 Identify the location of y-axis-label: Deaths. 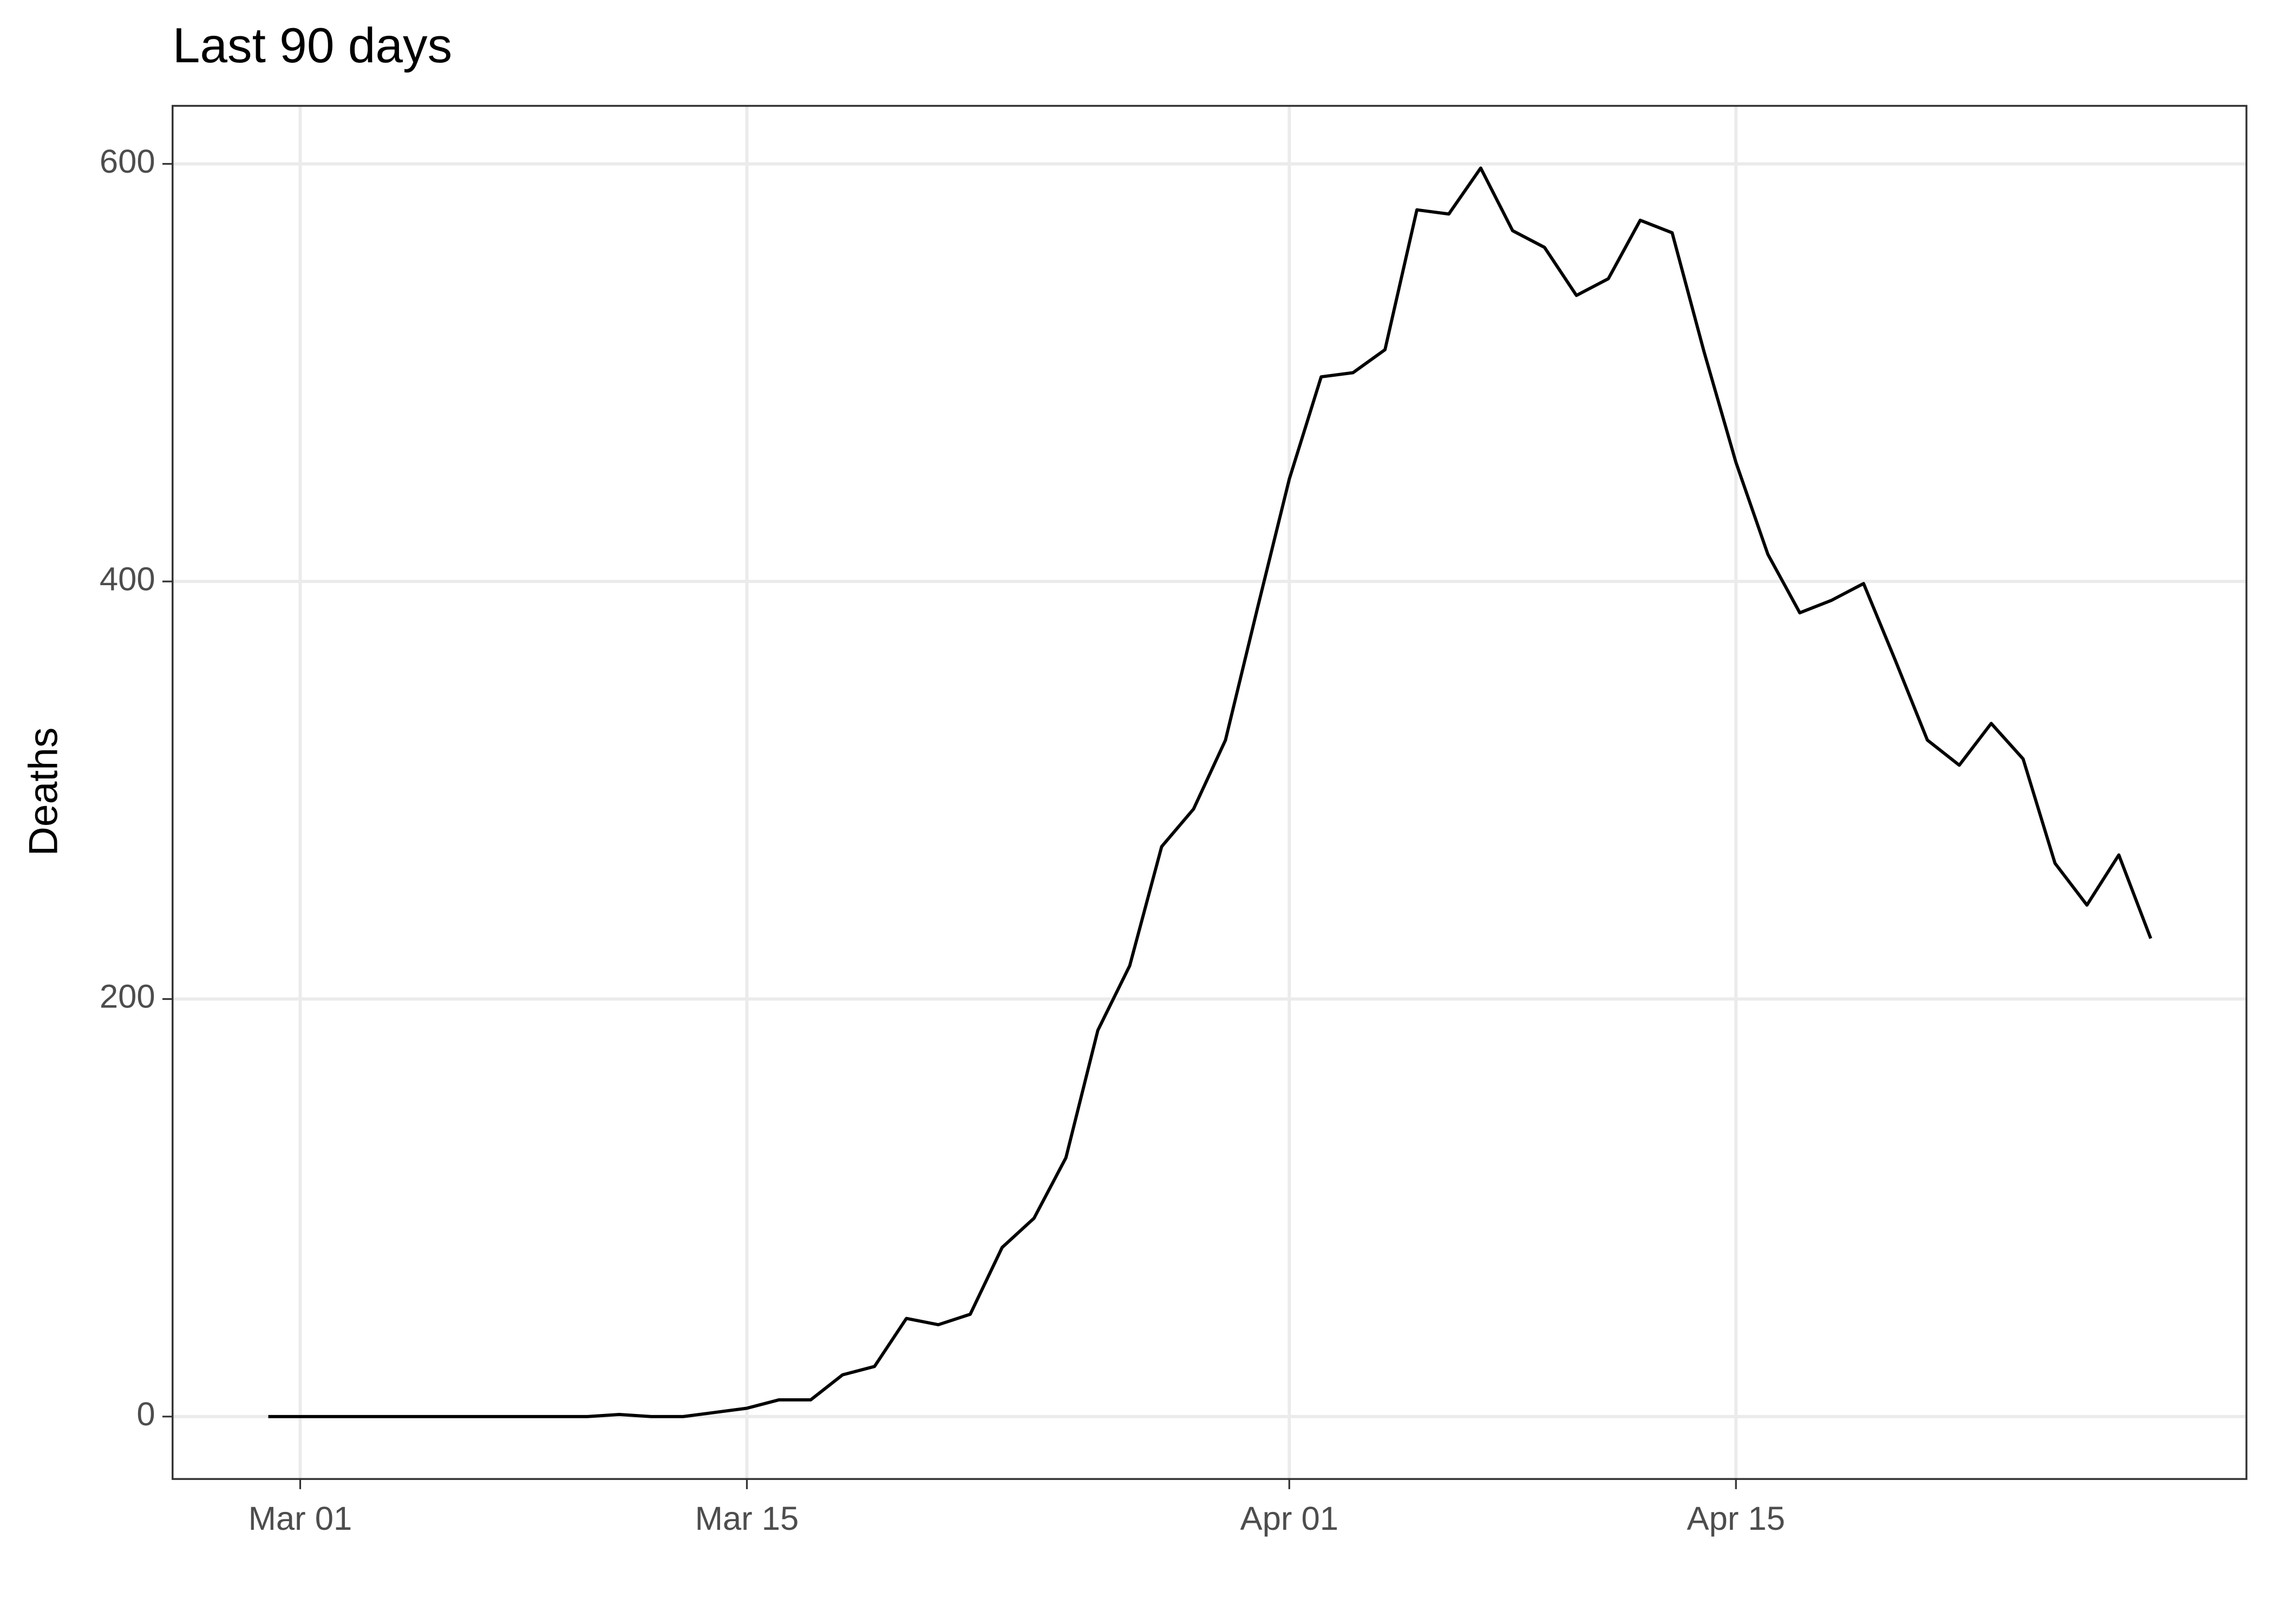
(44, 792).